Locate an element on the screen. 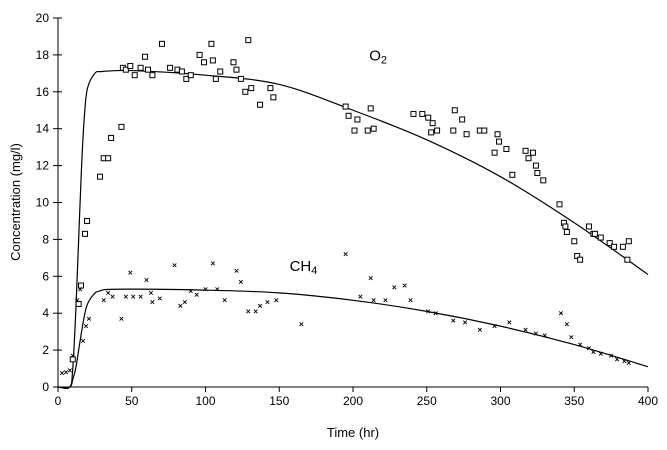 The image size is (667, 450). x-tick-label: 300 is located at coordinates (500, 401).